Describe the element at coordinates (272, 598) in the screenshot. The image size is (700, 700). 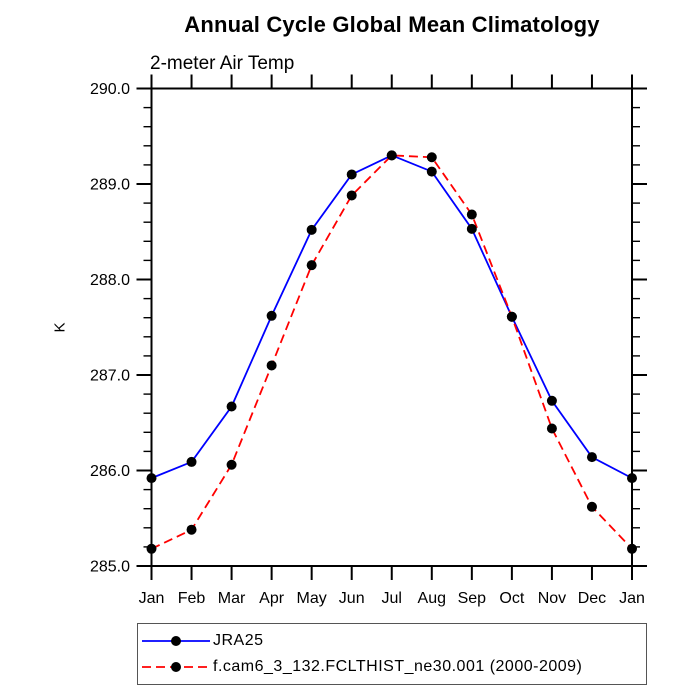
I see `x-tick-label: Apr` at that location.